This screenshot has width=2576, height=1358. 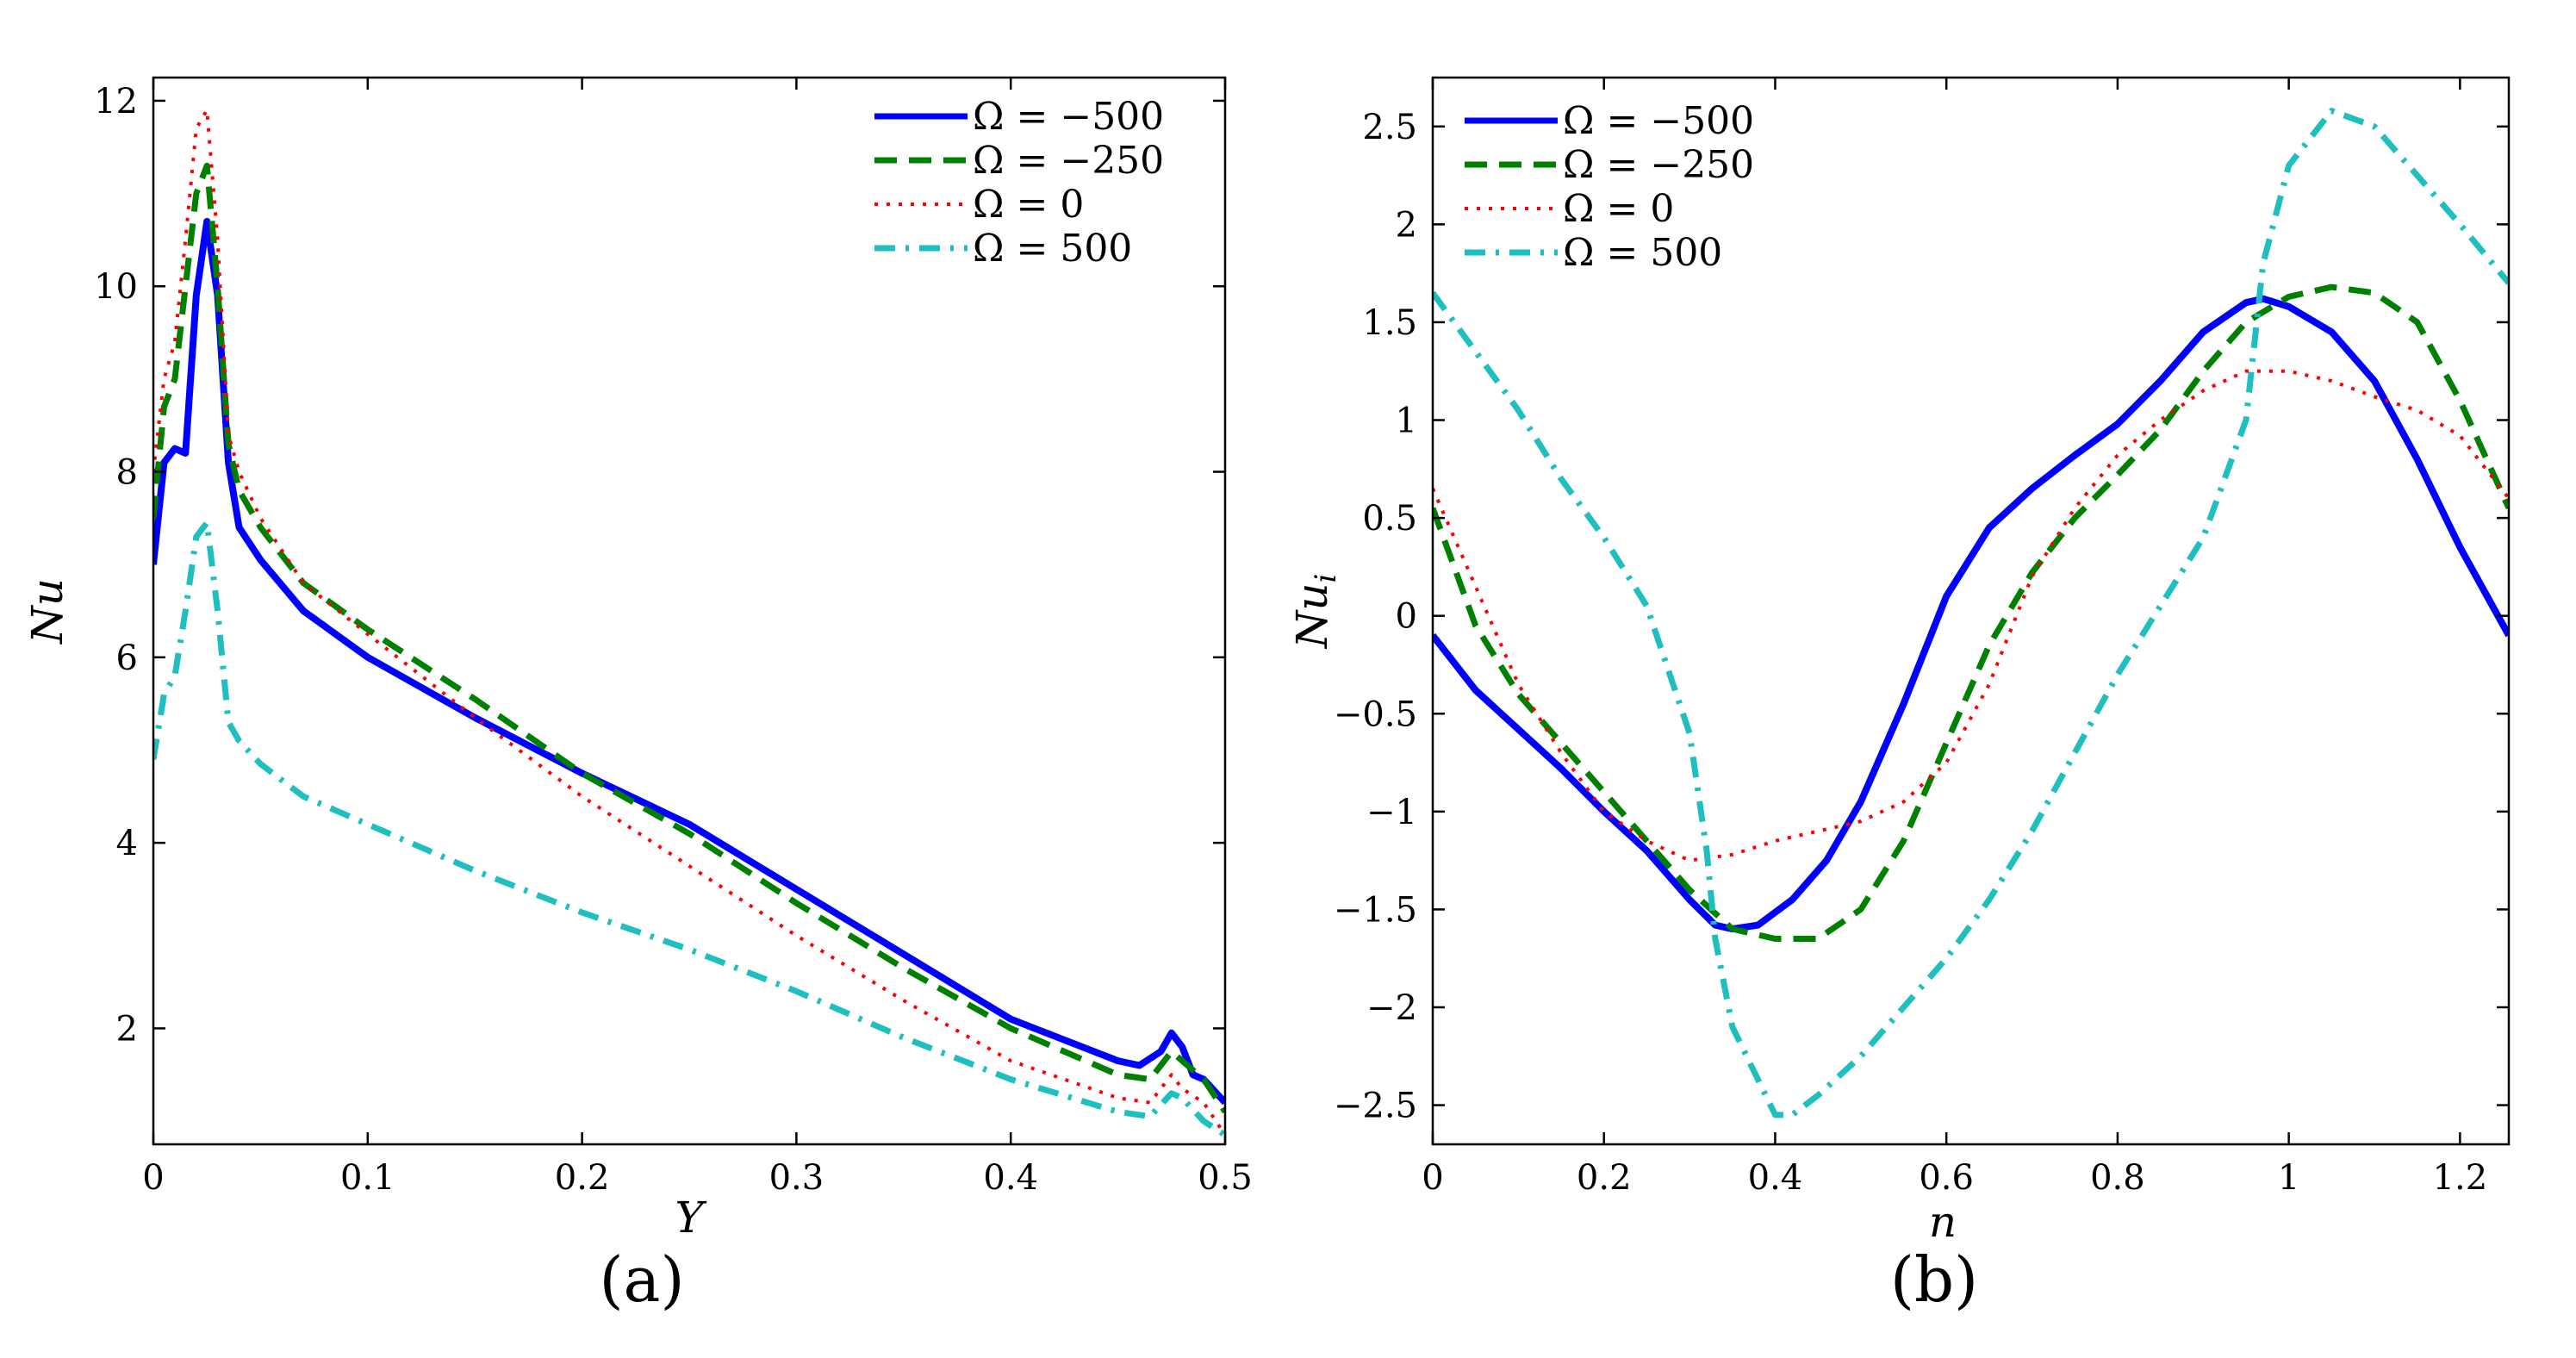 I want to click on y-tick-label: 0.5, so click(x=1390, y=519).